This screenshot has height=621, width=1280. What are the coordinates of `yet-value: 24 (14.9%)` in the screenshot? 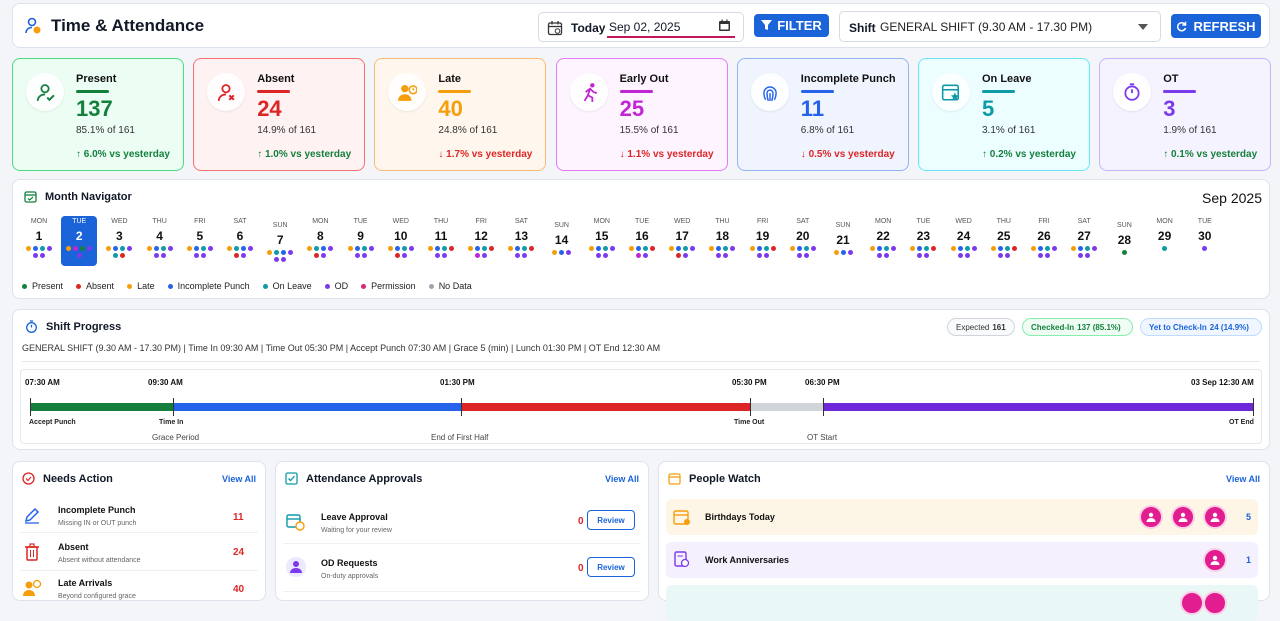 It's located at (1229, 327).